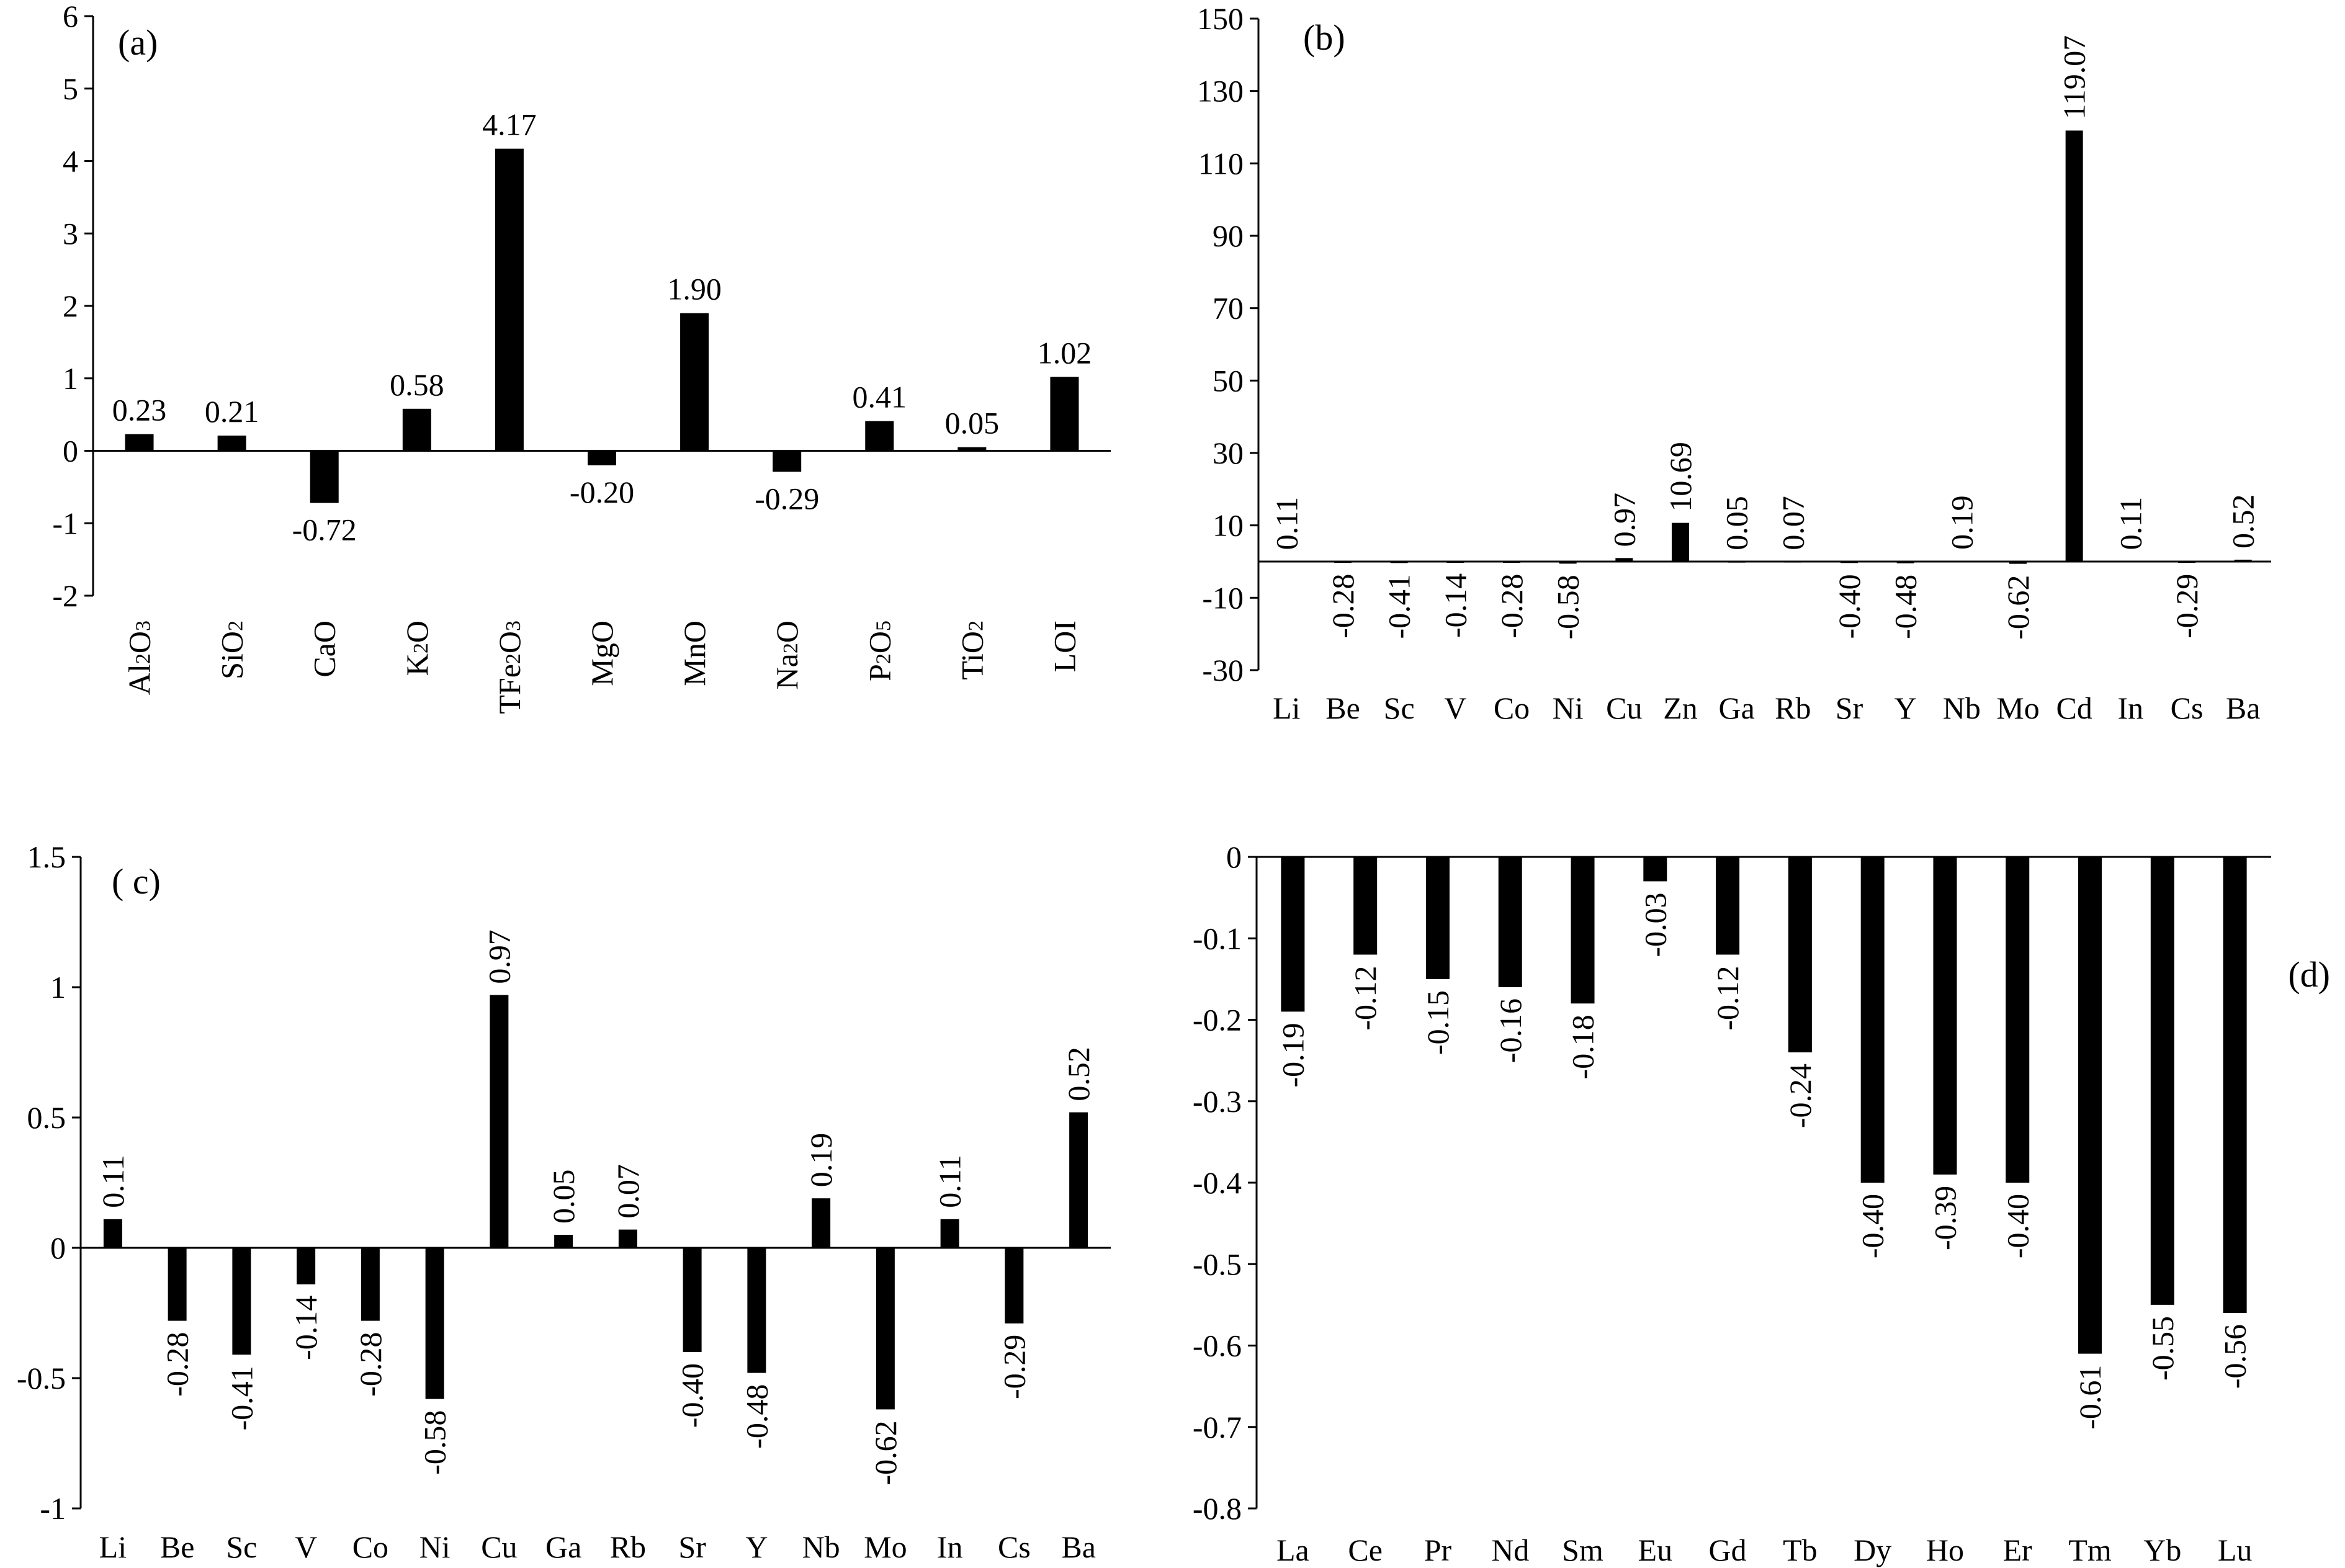  What do you see at coordinates (1582, 1550) in the screenshot?
I see `x-tick-label: Sm` at bounding box center [1582, 1550].